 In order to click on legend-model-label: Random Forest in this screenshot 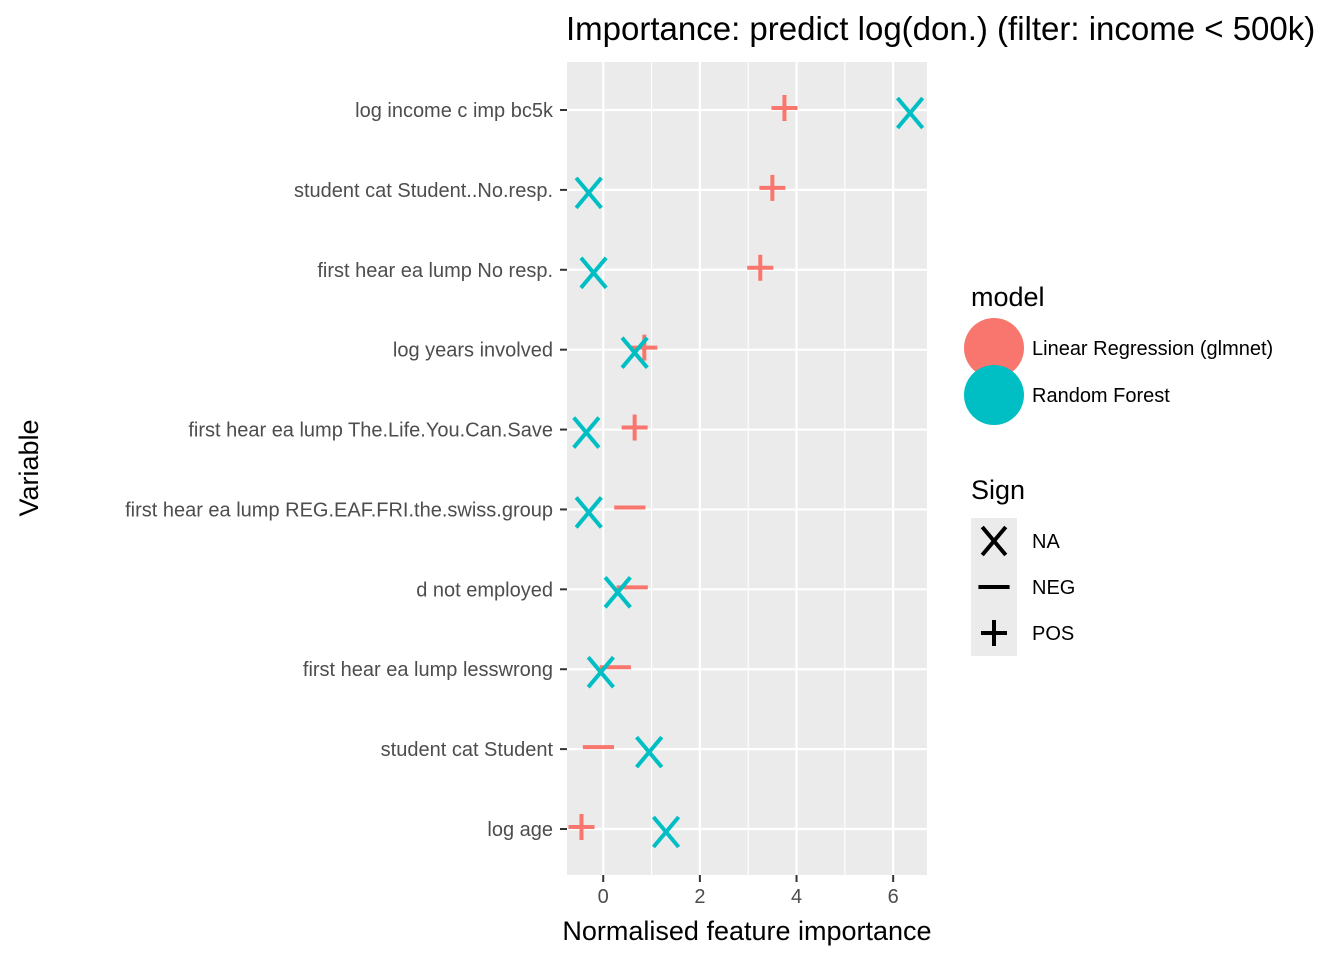, I will do `click(1101, 396)`.